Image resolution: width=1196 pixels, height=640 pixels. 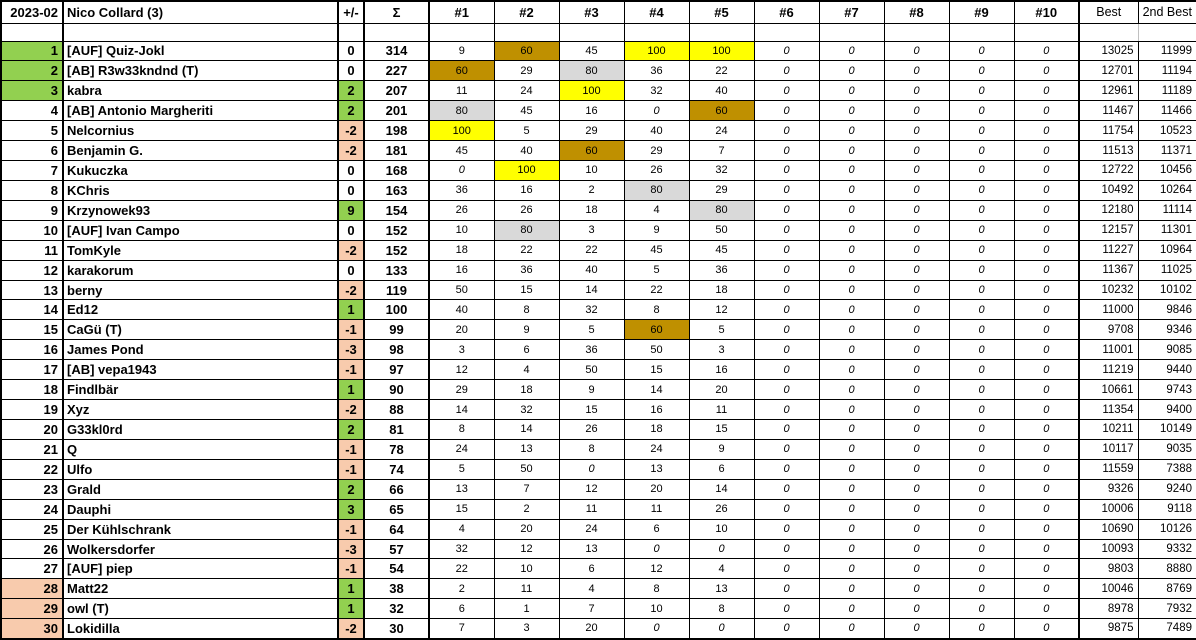 I want to click on header-round-9-cell: #9, so click(x=981, y=12).